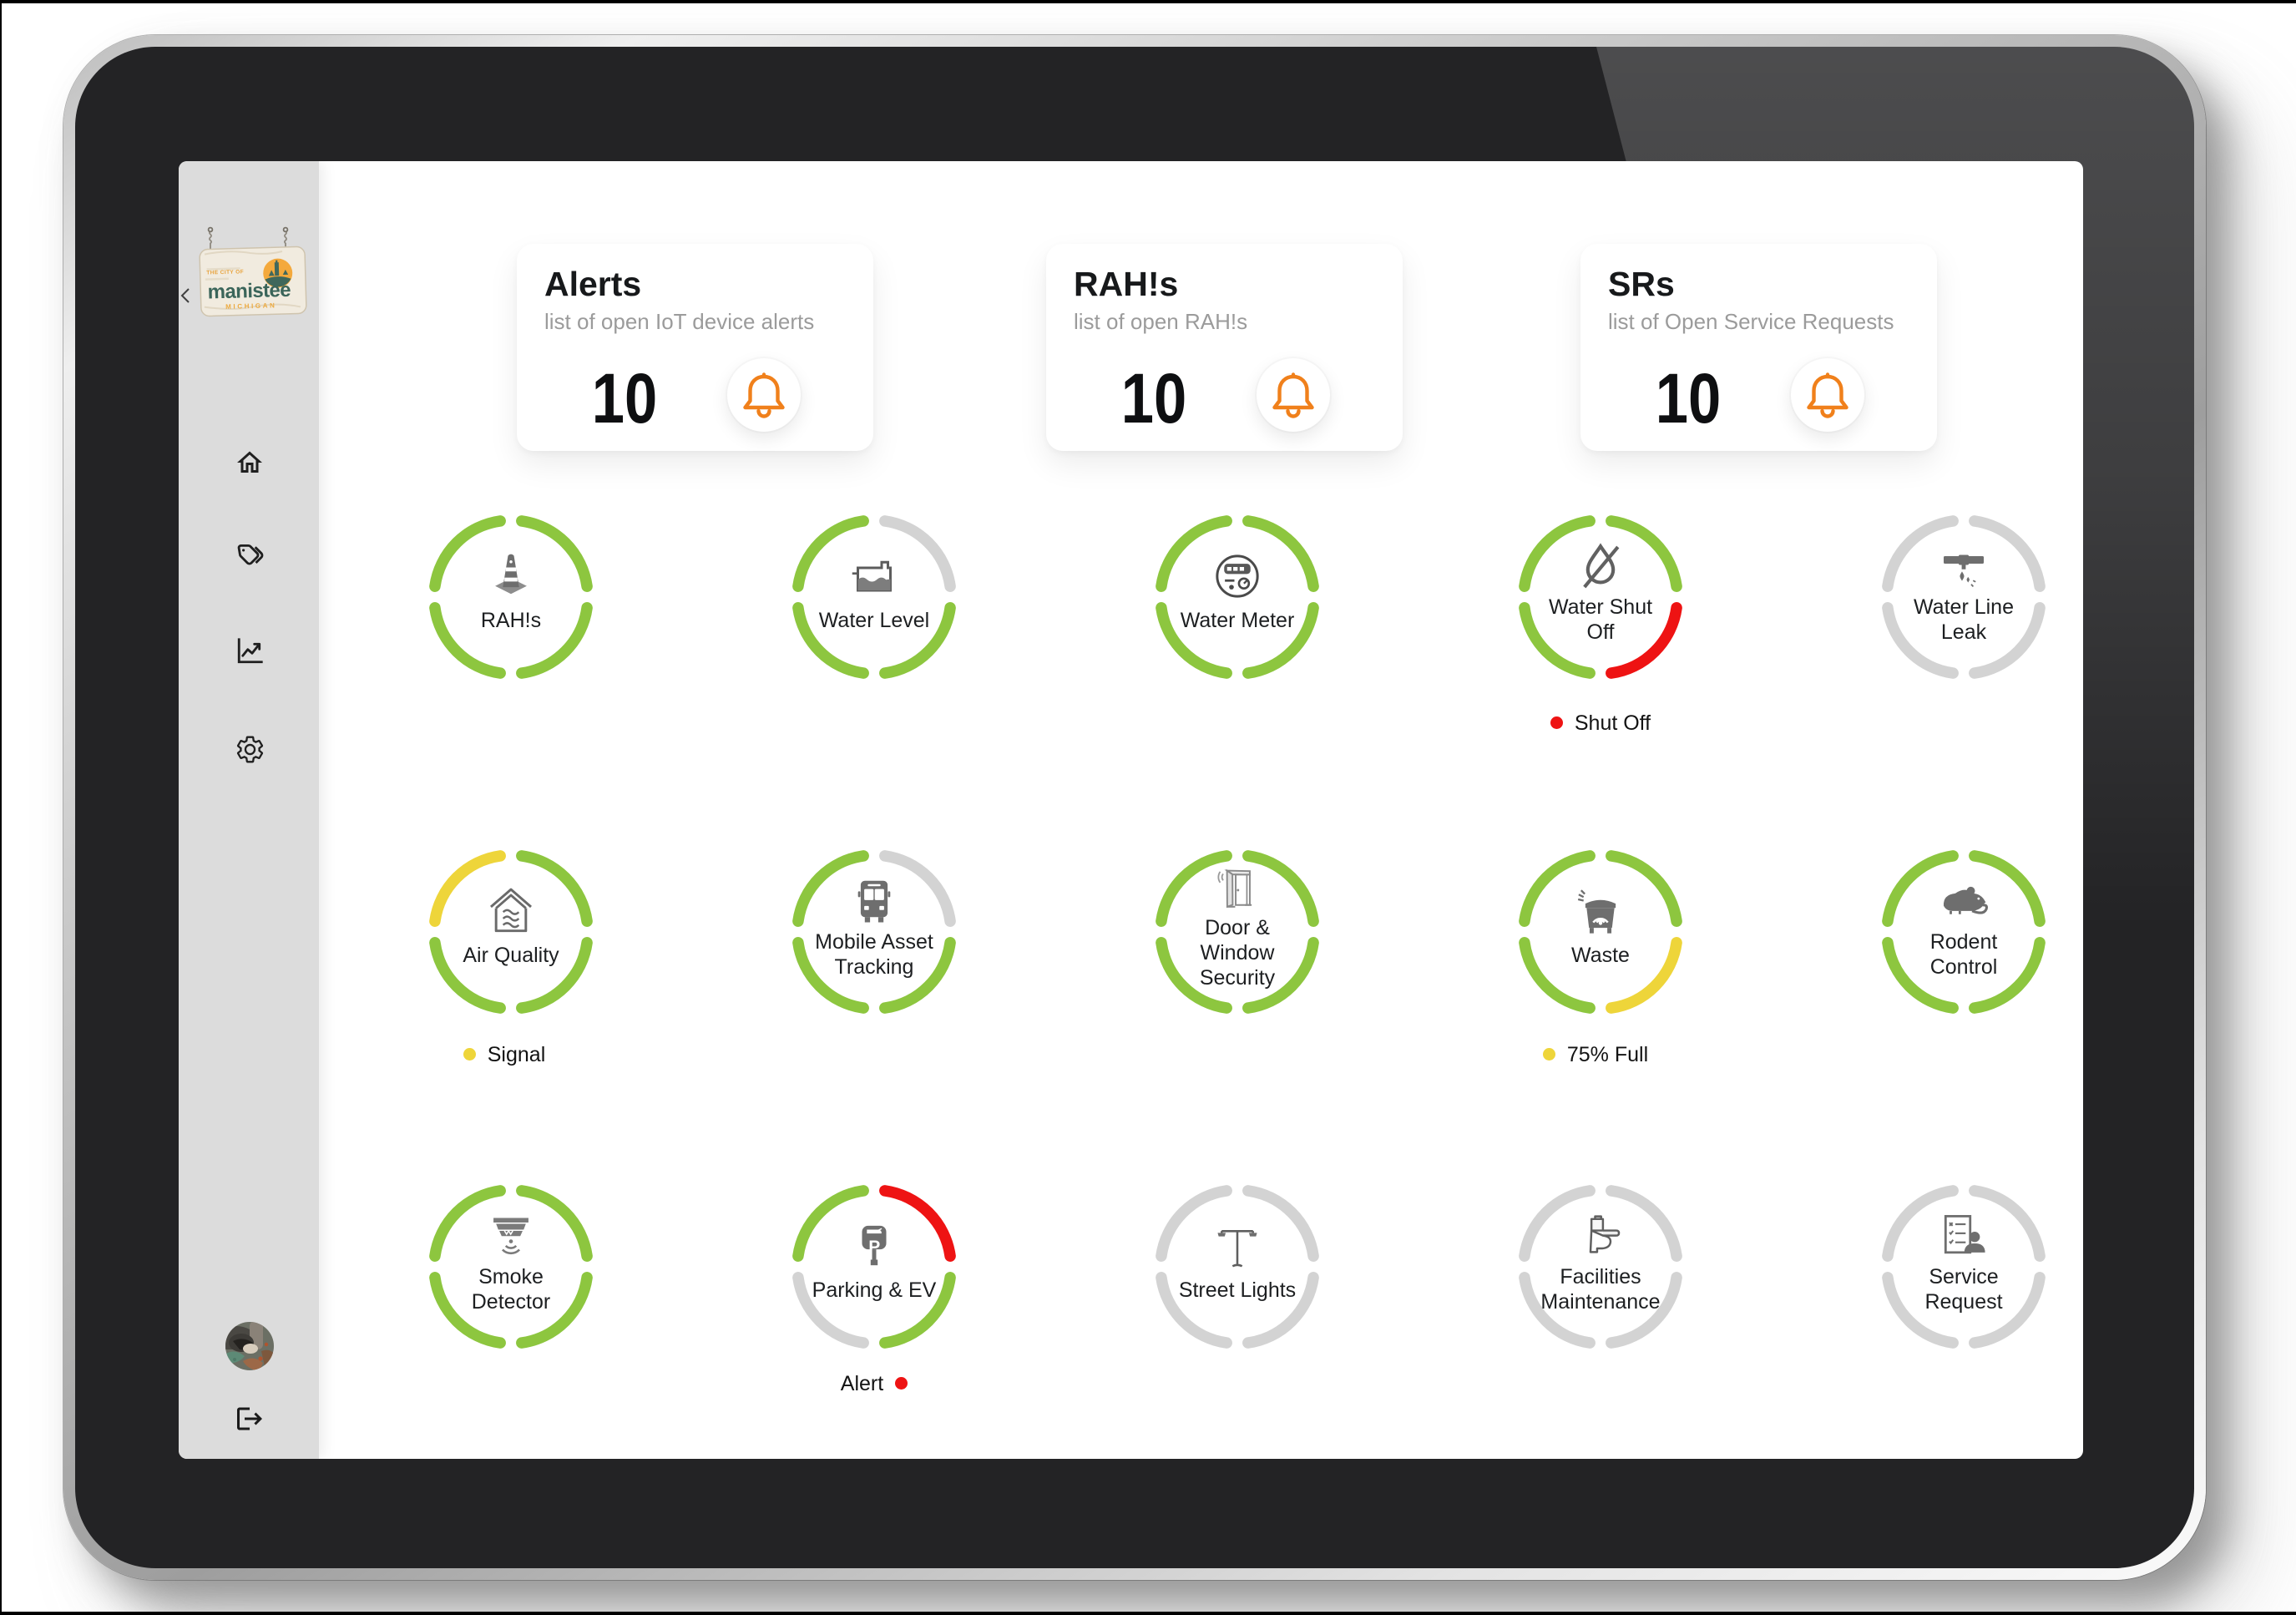 Image resolution: width=2296 pixels, height=1615 pixels. I want to click on svg-text: manistee, so click(249, 292).